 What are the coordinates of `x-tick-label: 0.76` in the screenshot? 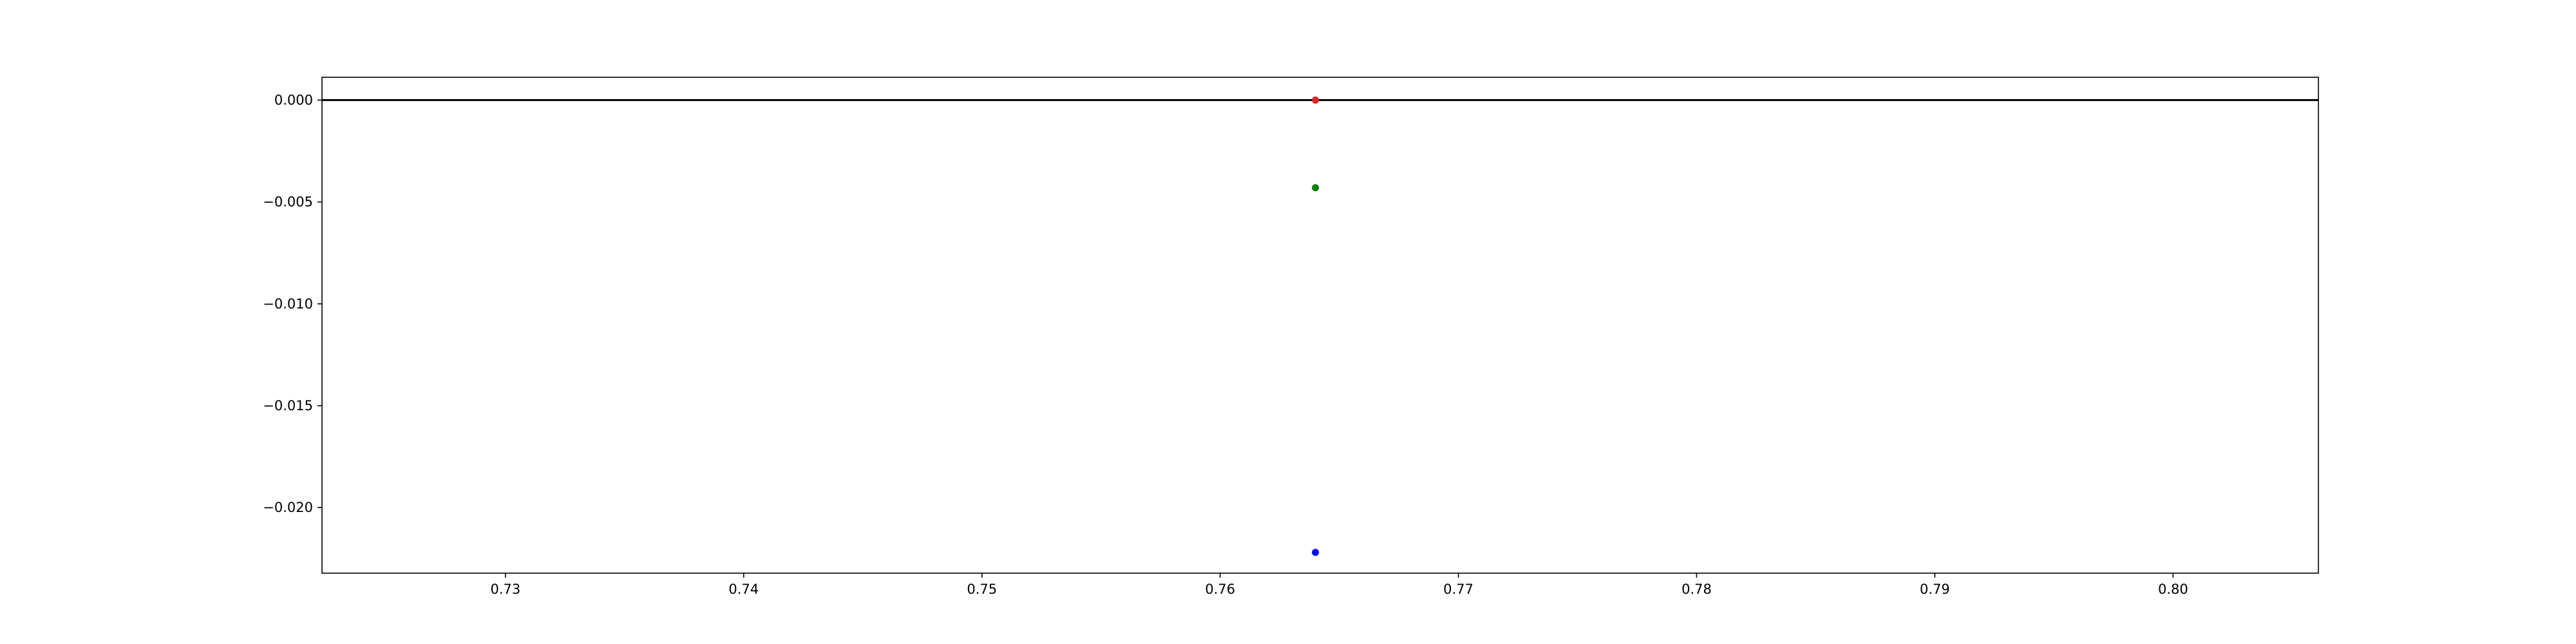 It's located at (1220, 589).